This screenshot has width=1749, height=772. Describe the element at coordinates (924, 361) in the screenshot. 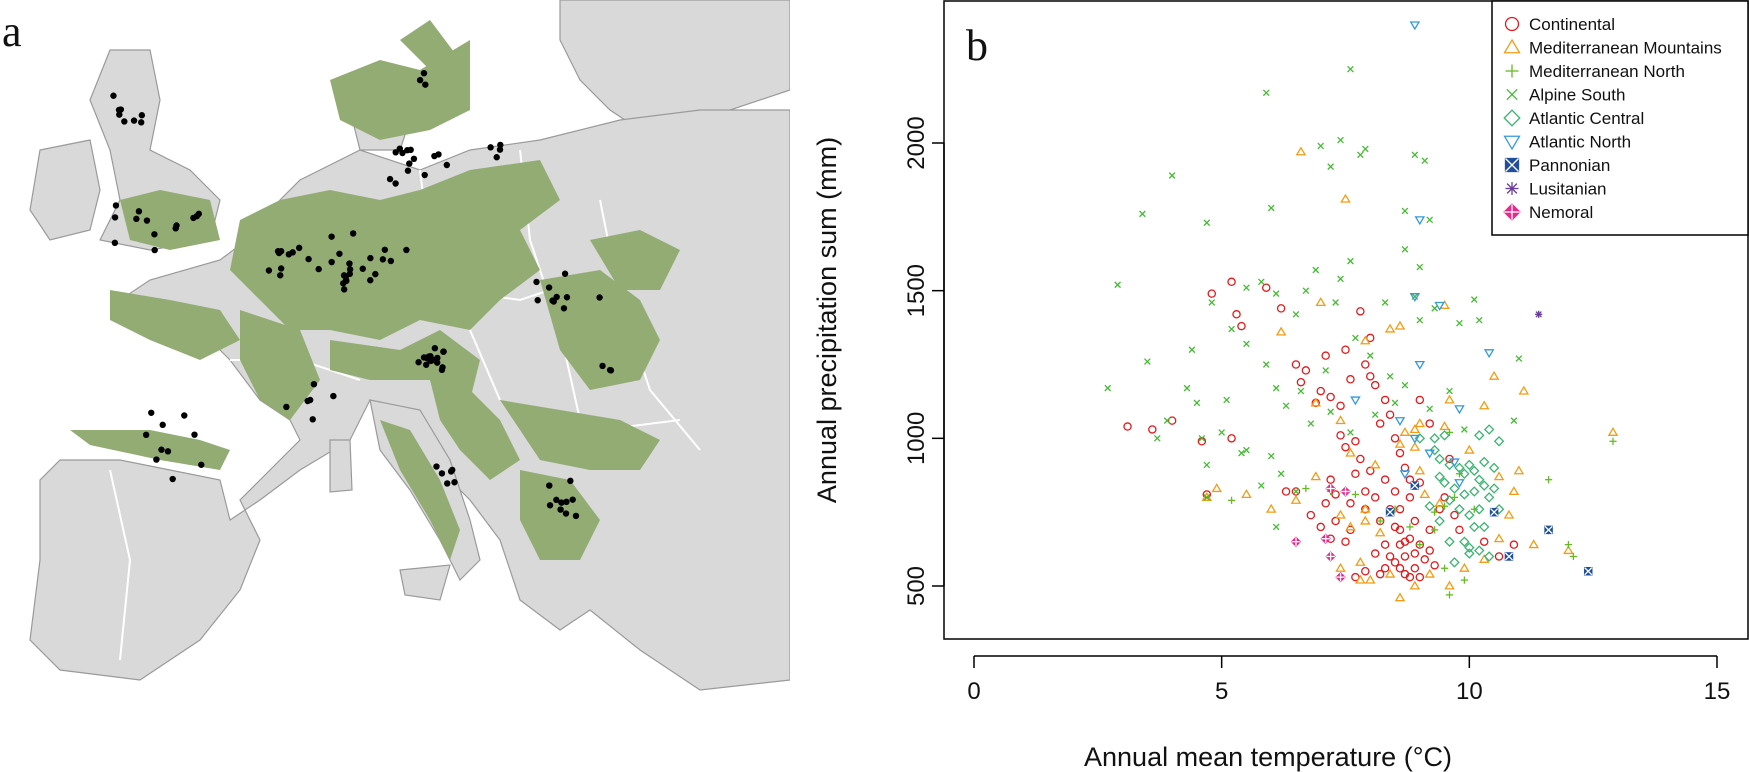

I see `y-axis: 500 1000 1500 2000` at that location.